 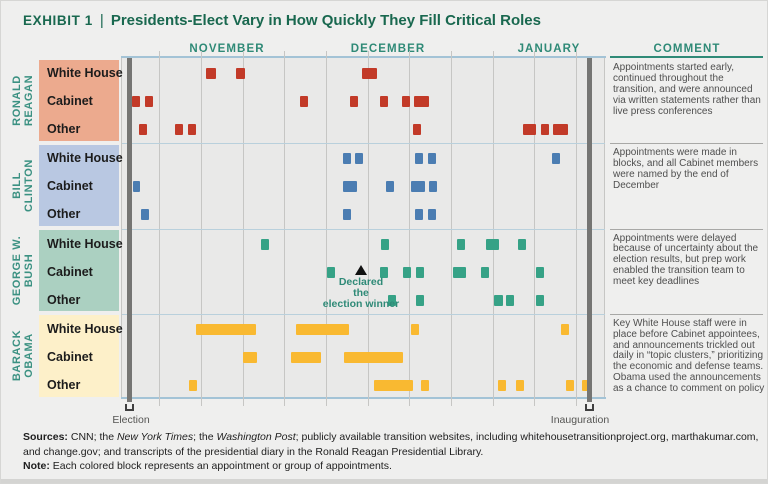 What do you see at coordinates (686, 57) in the screenshot?
I see `comment-column-rule` at bounding box center [686, 57].